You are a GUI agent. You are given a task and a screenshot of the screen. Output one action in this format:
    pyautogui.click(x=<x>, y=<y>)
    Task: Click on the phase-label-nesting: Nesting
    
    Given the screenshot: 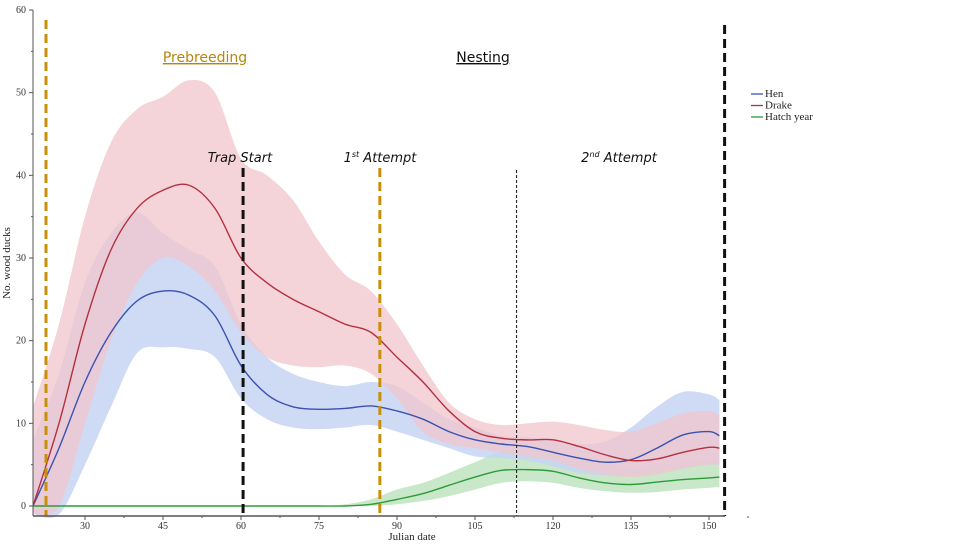 What is the action you would take?
    pyautogui.click(x=483, y=58)
    